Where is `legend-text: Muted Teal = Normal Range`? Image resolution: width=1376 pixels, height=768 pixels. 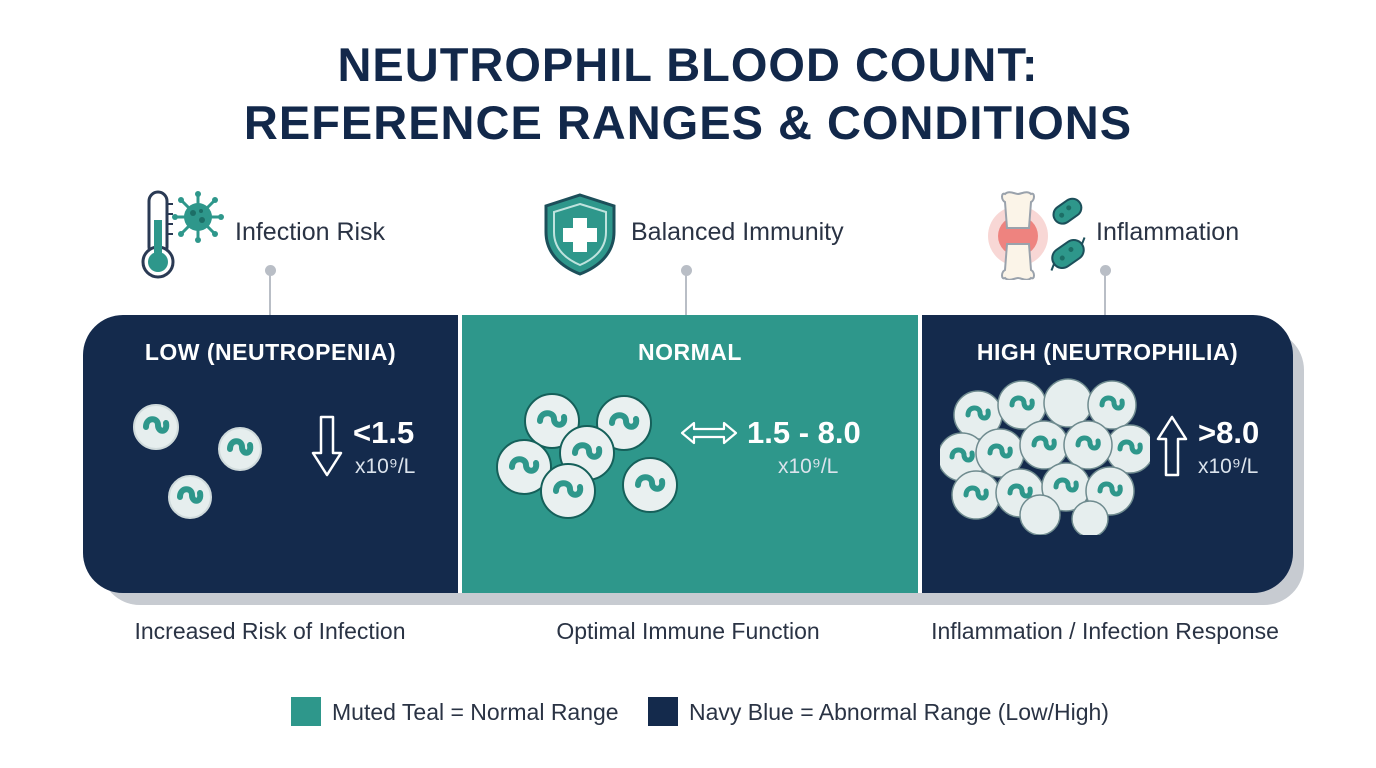
legend-text: Muted Teal = Normal Range is located at coordinates (475, 712).